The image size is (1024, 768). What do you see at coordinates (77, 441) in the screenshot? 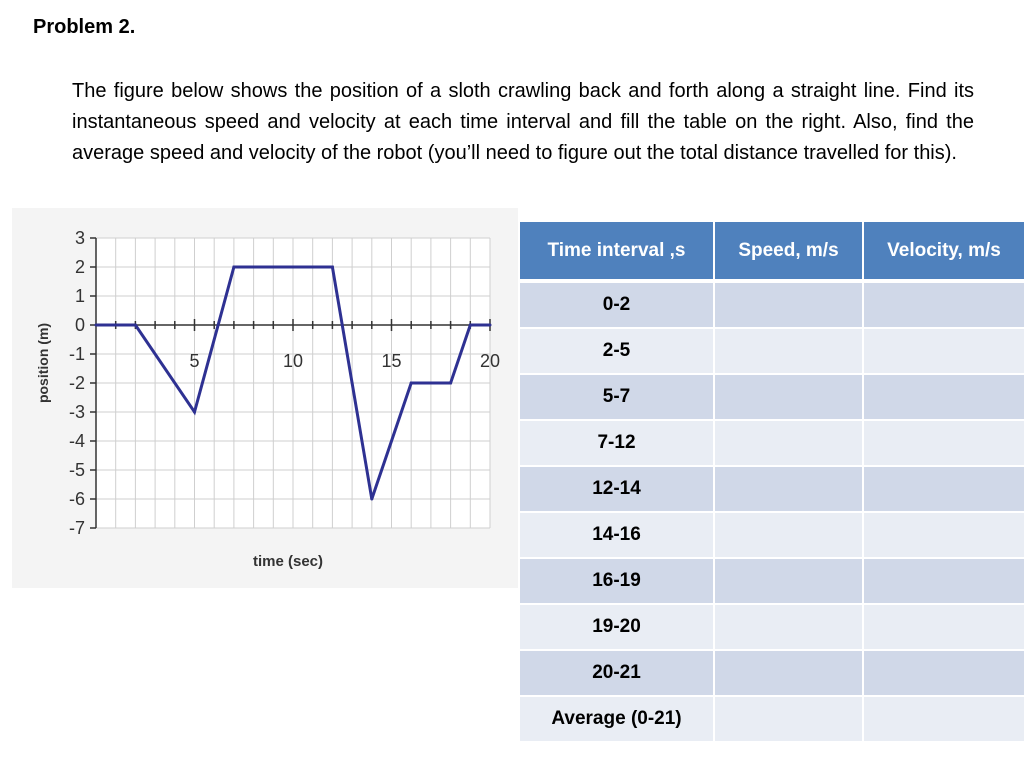
I see `y-tick-label: -4` at bounding box center [77, 441].